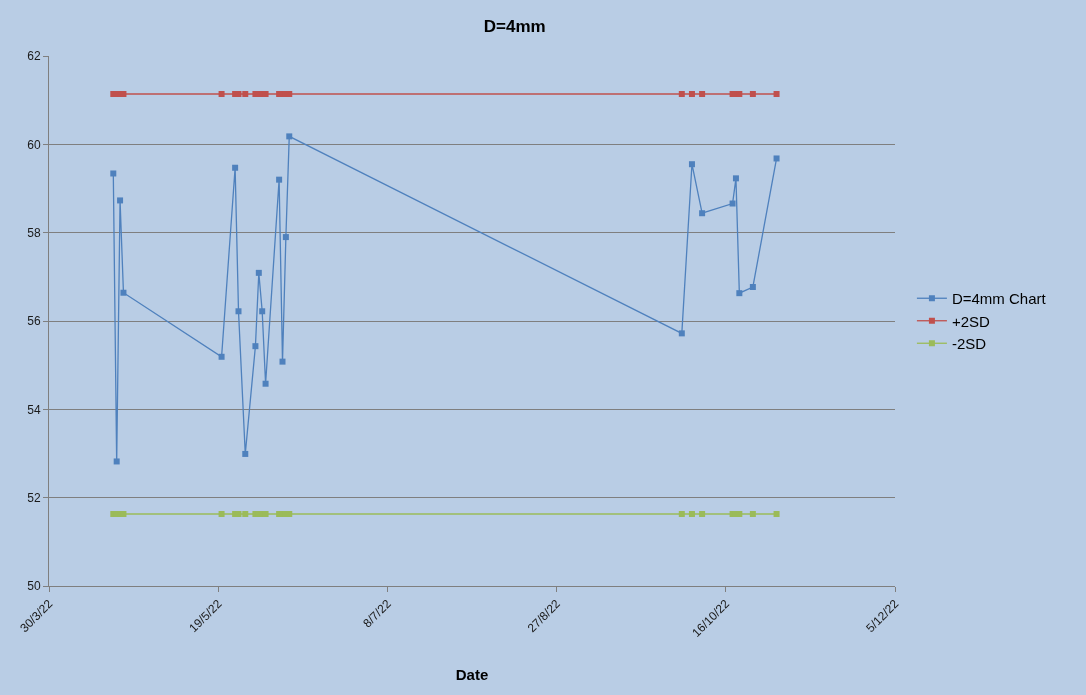 This screenshot has width=1086, height=695. Describe the element at coordinates (472, 674) in the screenshot. I see `x-axis-title: Date` at that location.